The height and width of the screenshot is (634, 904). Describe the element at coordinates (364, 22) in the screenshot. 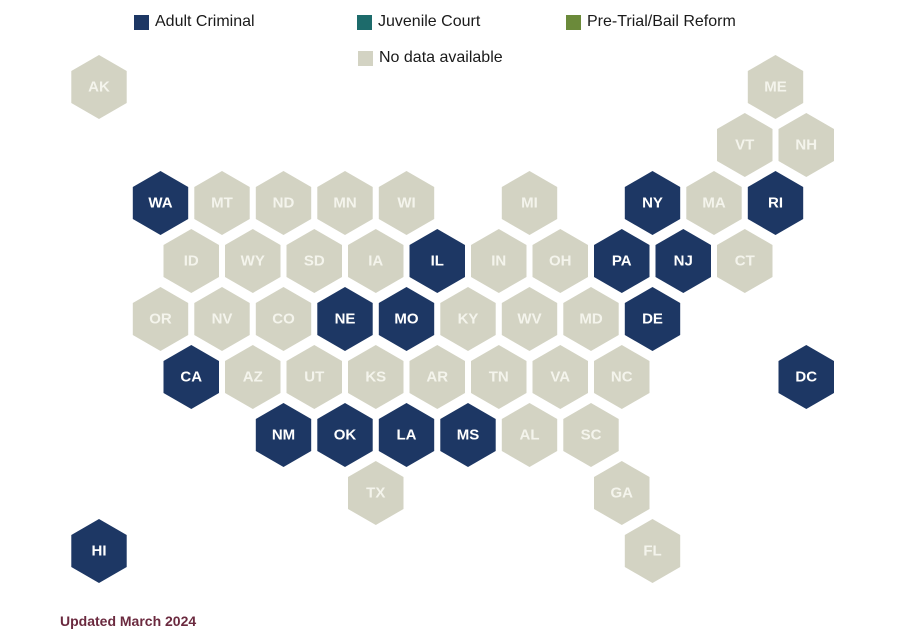

I see `legend-swatch-juvenile-court` at that location.